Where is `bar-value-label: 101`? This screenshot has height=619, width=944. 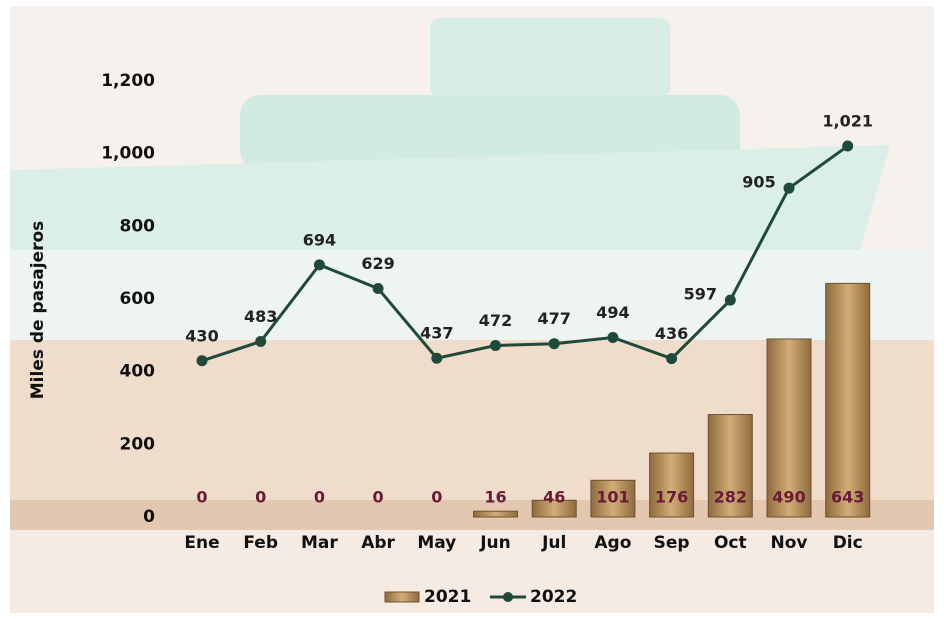 bar-value-label: 101 is located at coordinates (612, 497).